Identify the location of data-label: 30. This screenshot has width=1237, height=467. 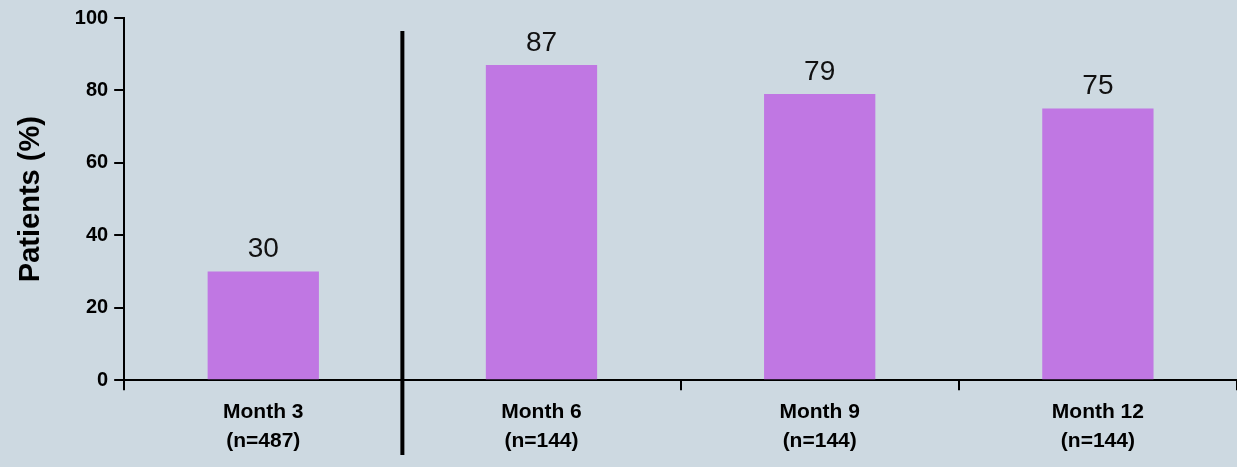
(263, 248).